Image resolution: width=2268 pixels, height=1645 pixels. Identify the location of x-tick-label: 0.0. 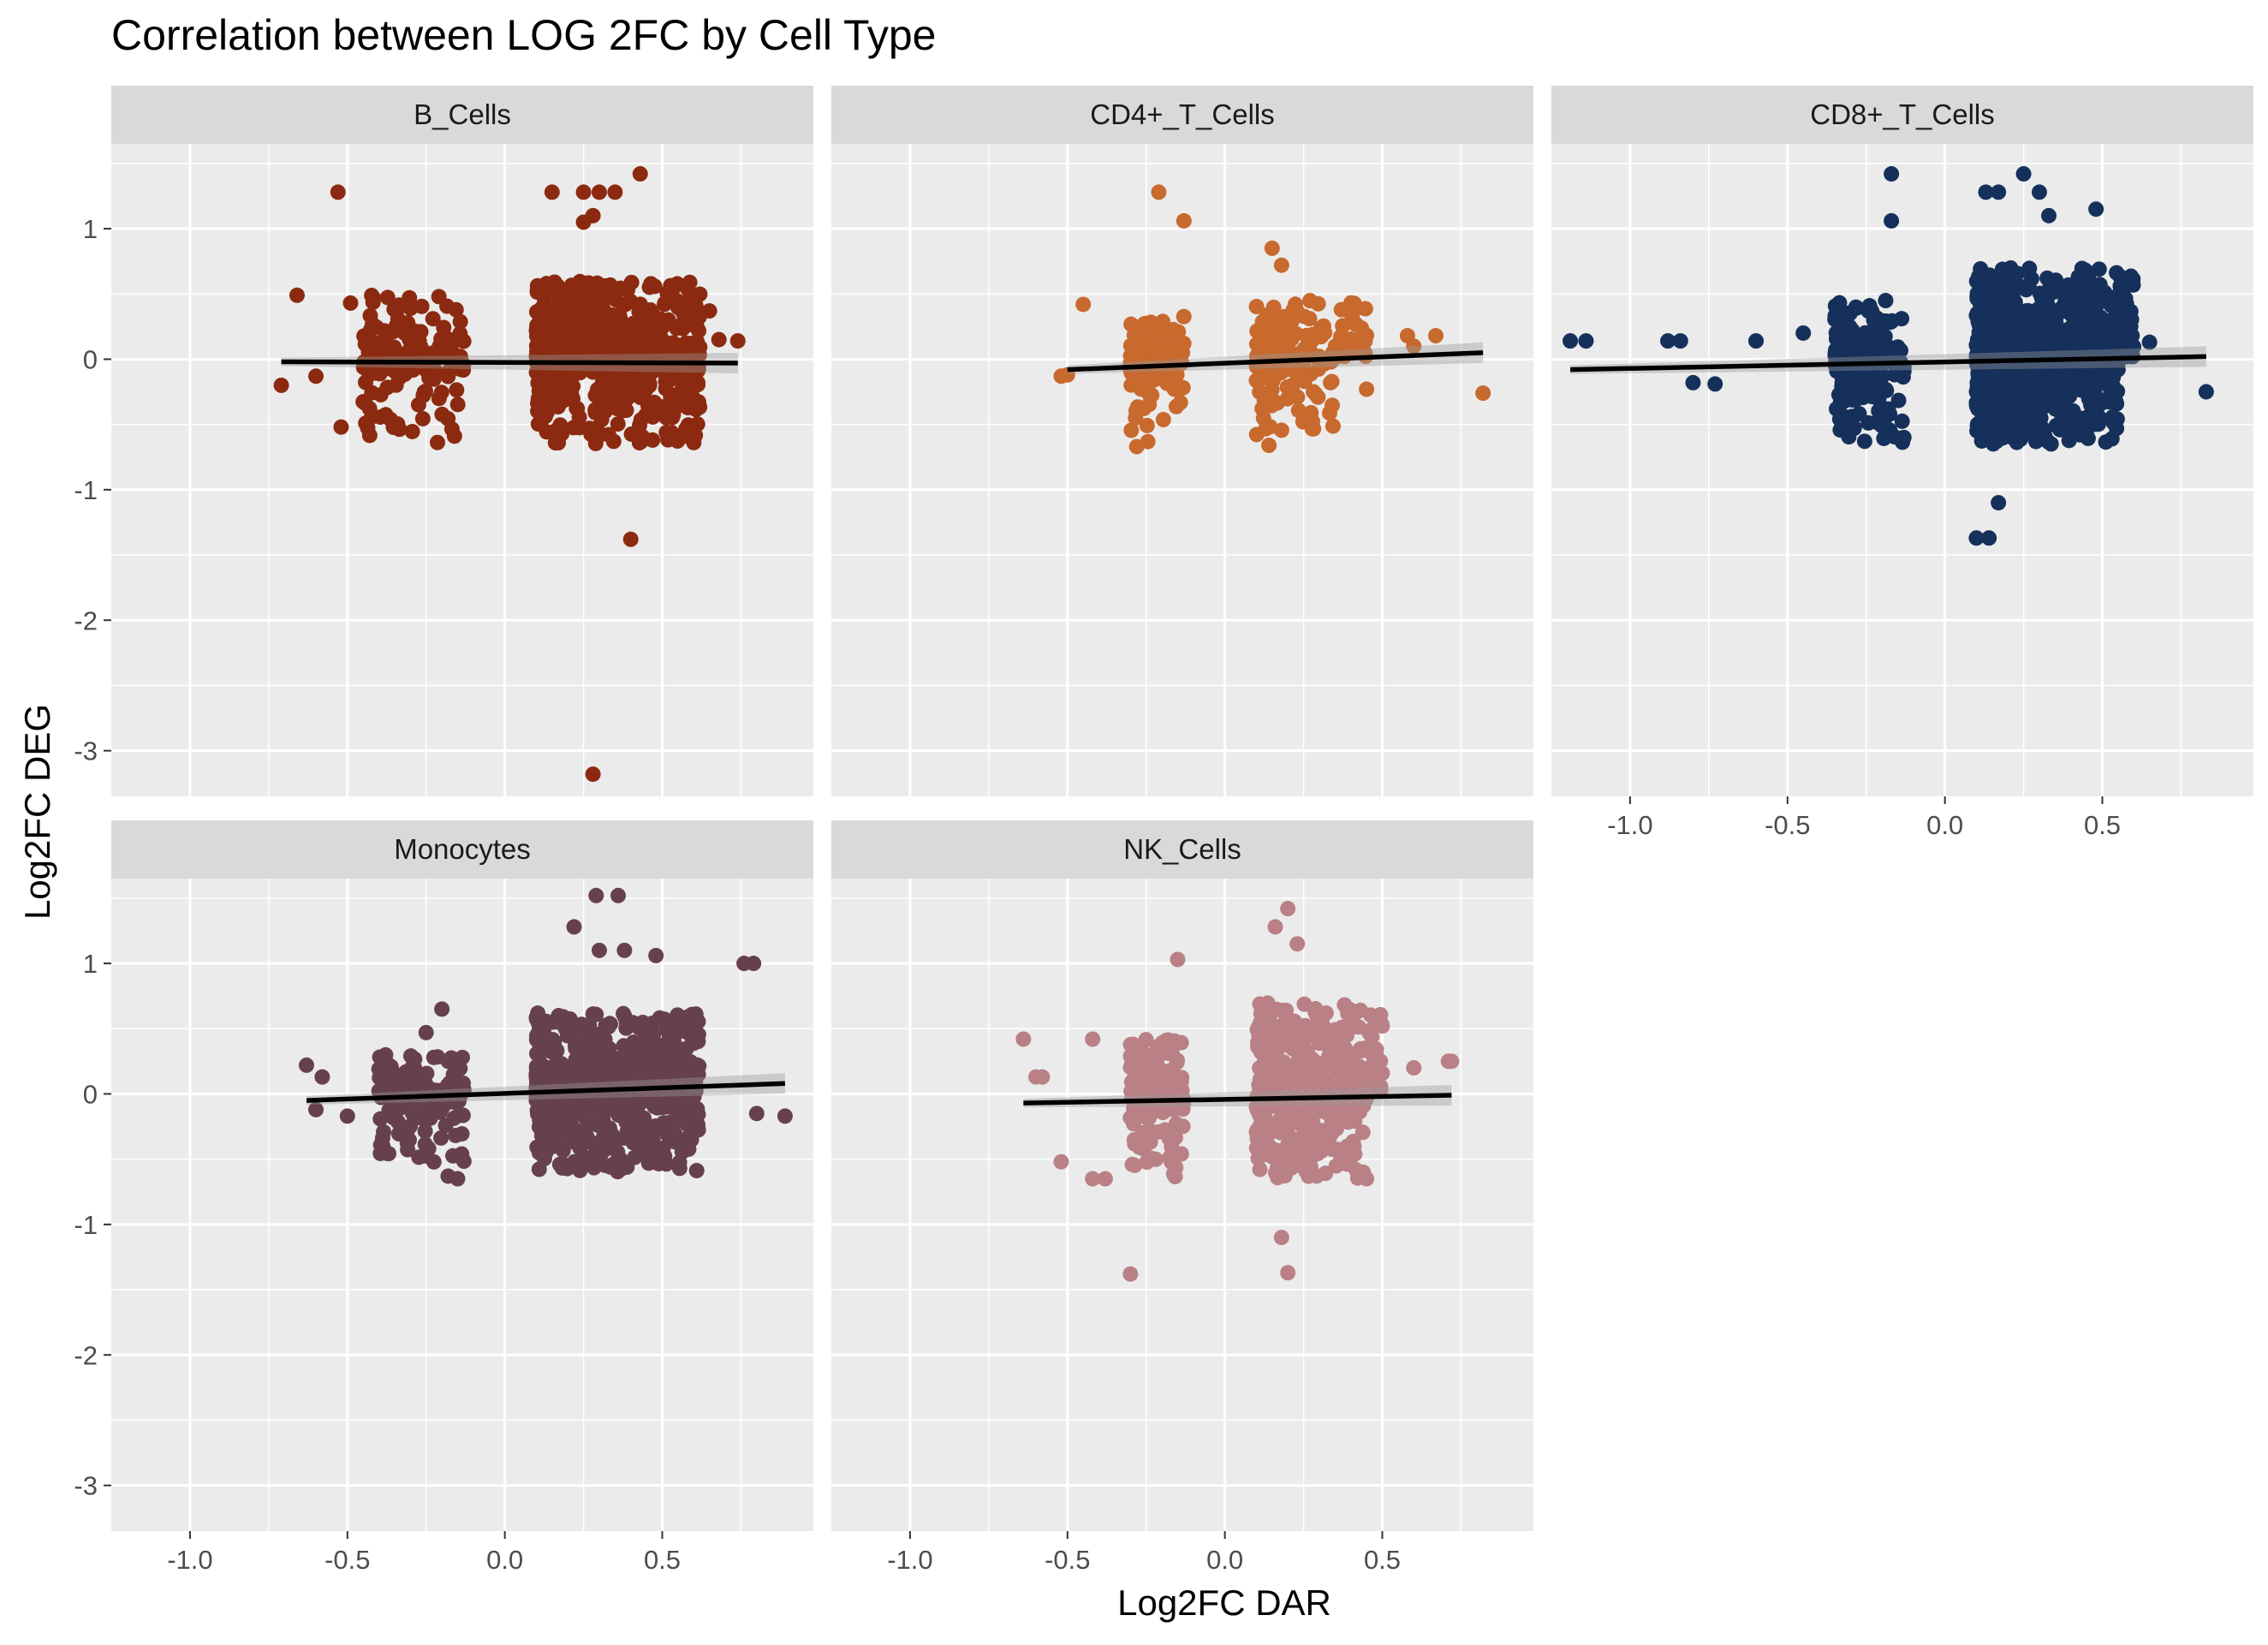
(1944, 825).